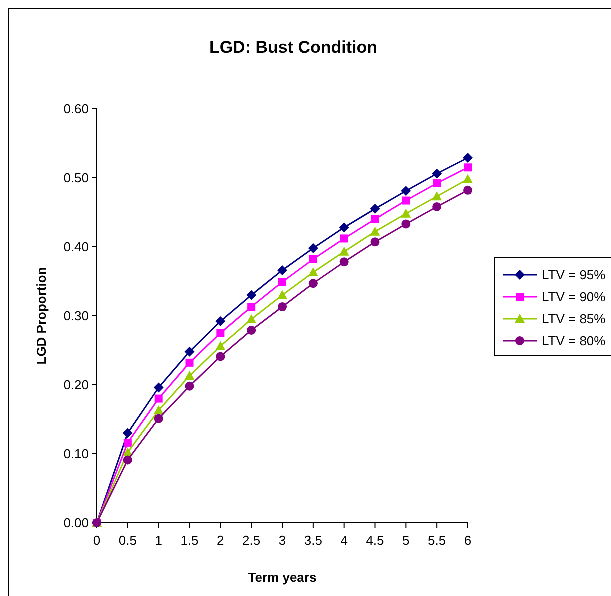 The image size is (611, 596). Describe the element at coordinates (76, 109) in the screenshot. I see `y-tick-label: 0.60` at that location.